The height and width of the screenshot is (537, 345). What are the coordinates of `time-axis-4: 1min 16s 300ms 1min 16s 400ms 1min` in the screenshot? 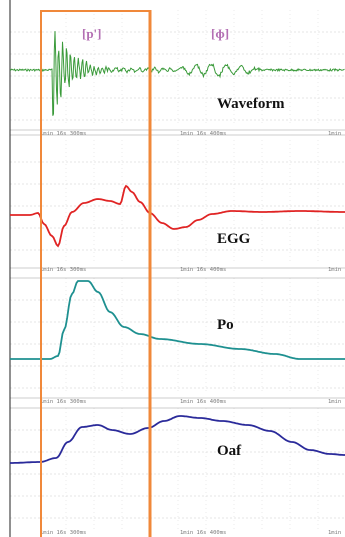 It's located at (190, 533).